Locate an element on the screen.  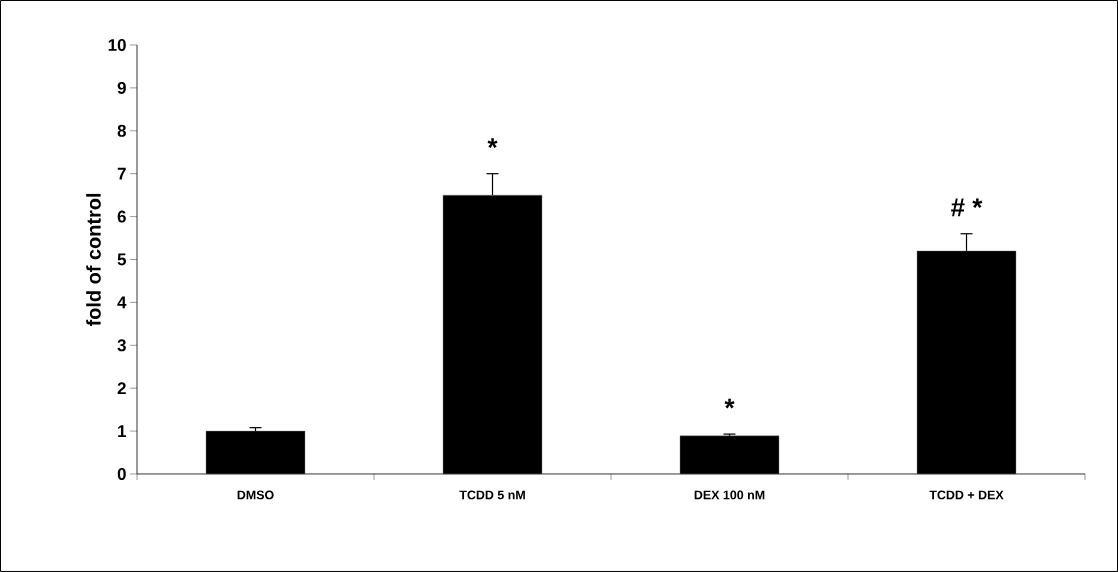
y-tick-label: 4 is located at coordinates (122, 302).